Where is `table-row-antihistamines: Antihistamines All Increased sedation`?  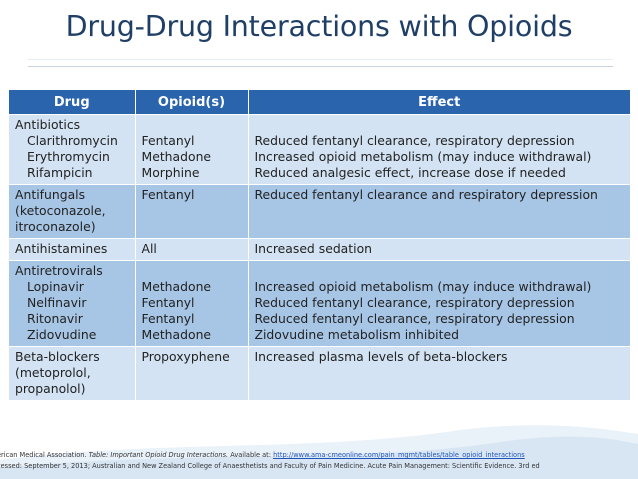
table-row-antihistamines: Antihistamines All Increased sedation is located at coordinates (319, 249).